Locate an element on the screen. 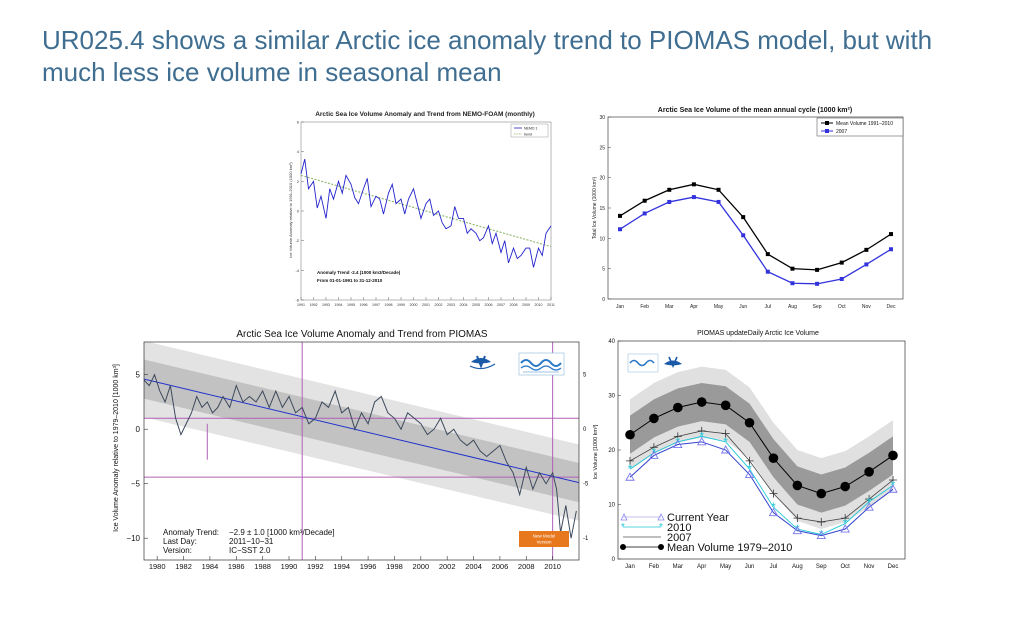  daily-xtick-label: Jun is located at coordinates (750, 567).